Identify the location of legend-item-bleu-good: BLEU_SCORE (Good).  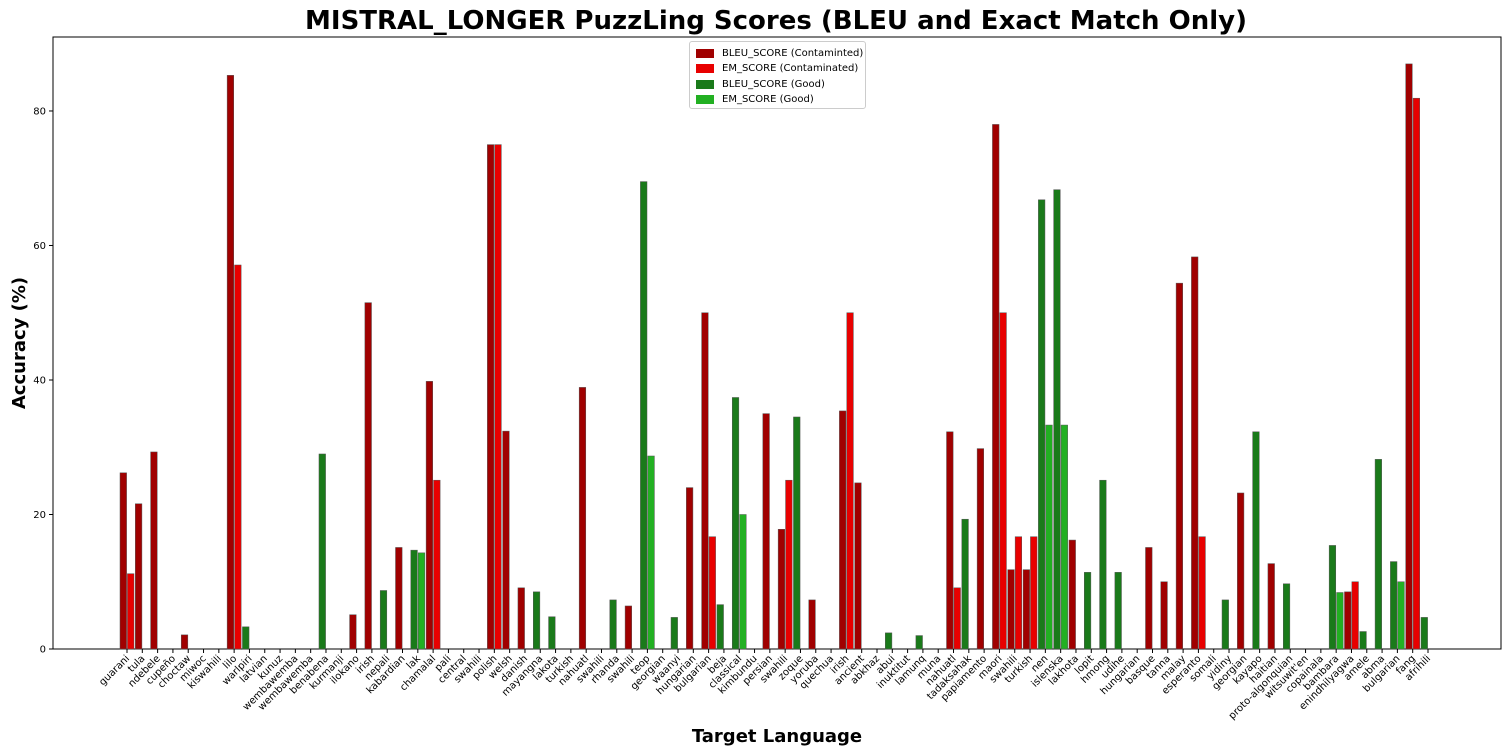
(760, 84).